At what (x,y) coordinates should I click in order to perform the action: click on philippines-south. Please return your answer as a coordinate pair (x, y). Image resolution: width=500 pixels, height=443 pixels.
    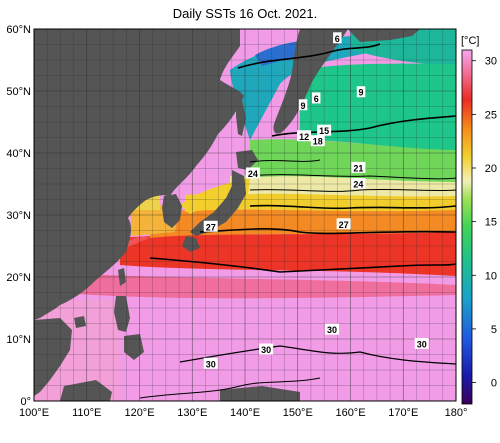
    Looking at the image, I should click on (134, 347).